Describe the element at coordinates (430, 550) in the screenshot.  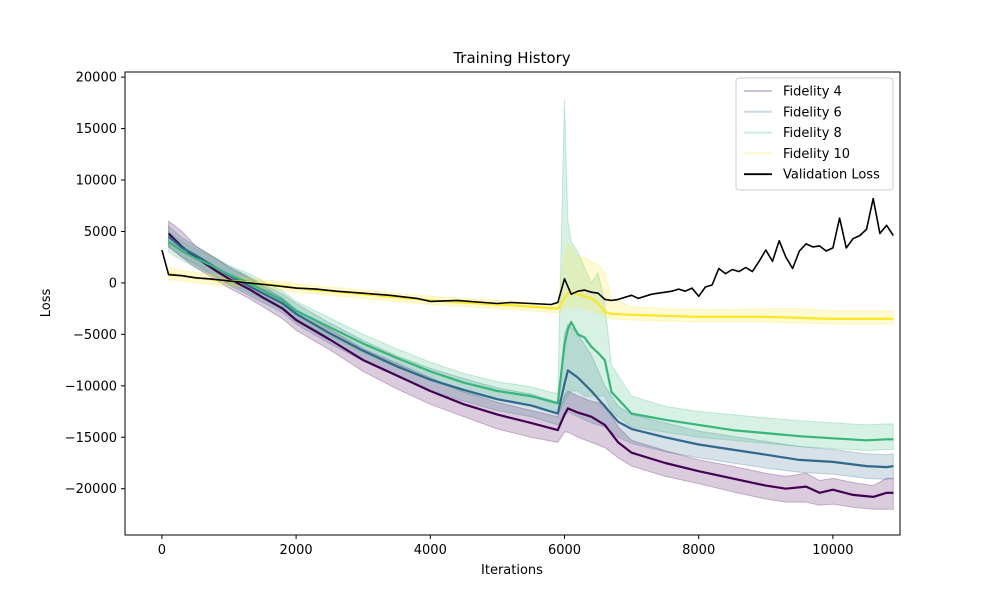
I see `x-tick-label: 4000` at that location.